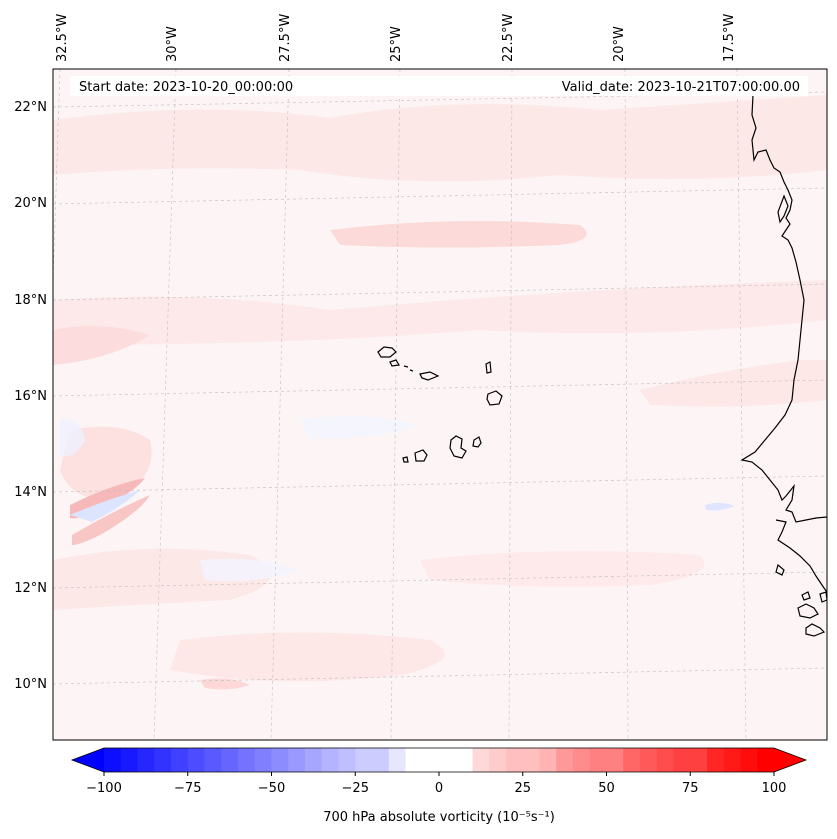  I want to click on lat-label: 16°N, so click(30, 396).